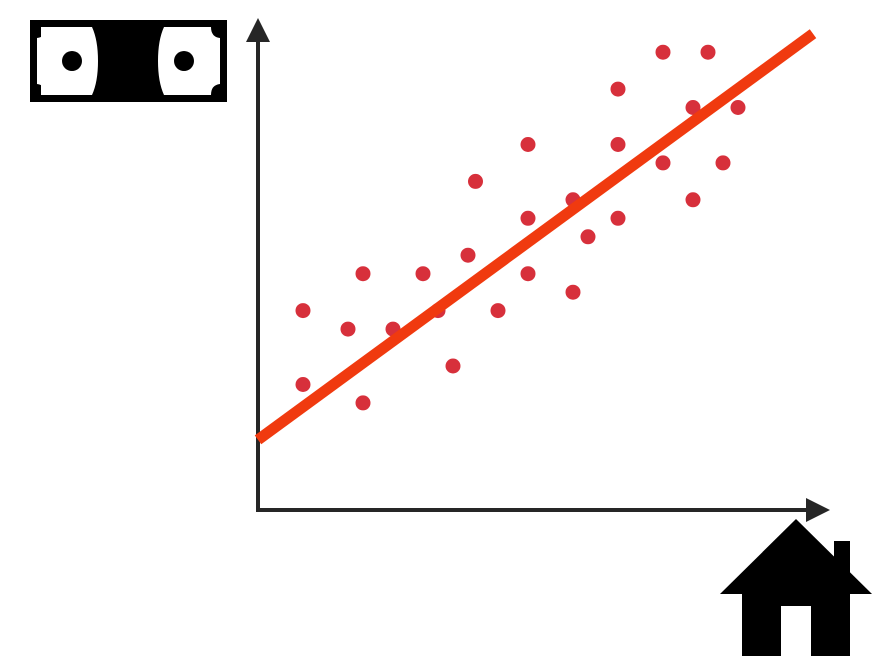 This screenshot has width=896, height=672. I want to click on money-bill-icon, so click(128, 61).